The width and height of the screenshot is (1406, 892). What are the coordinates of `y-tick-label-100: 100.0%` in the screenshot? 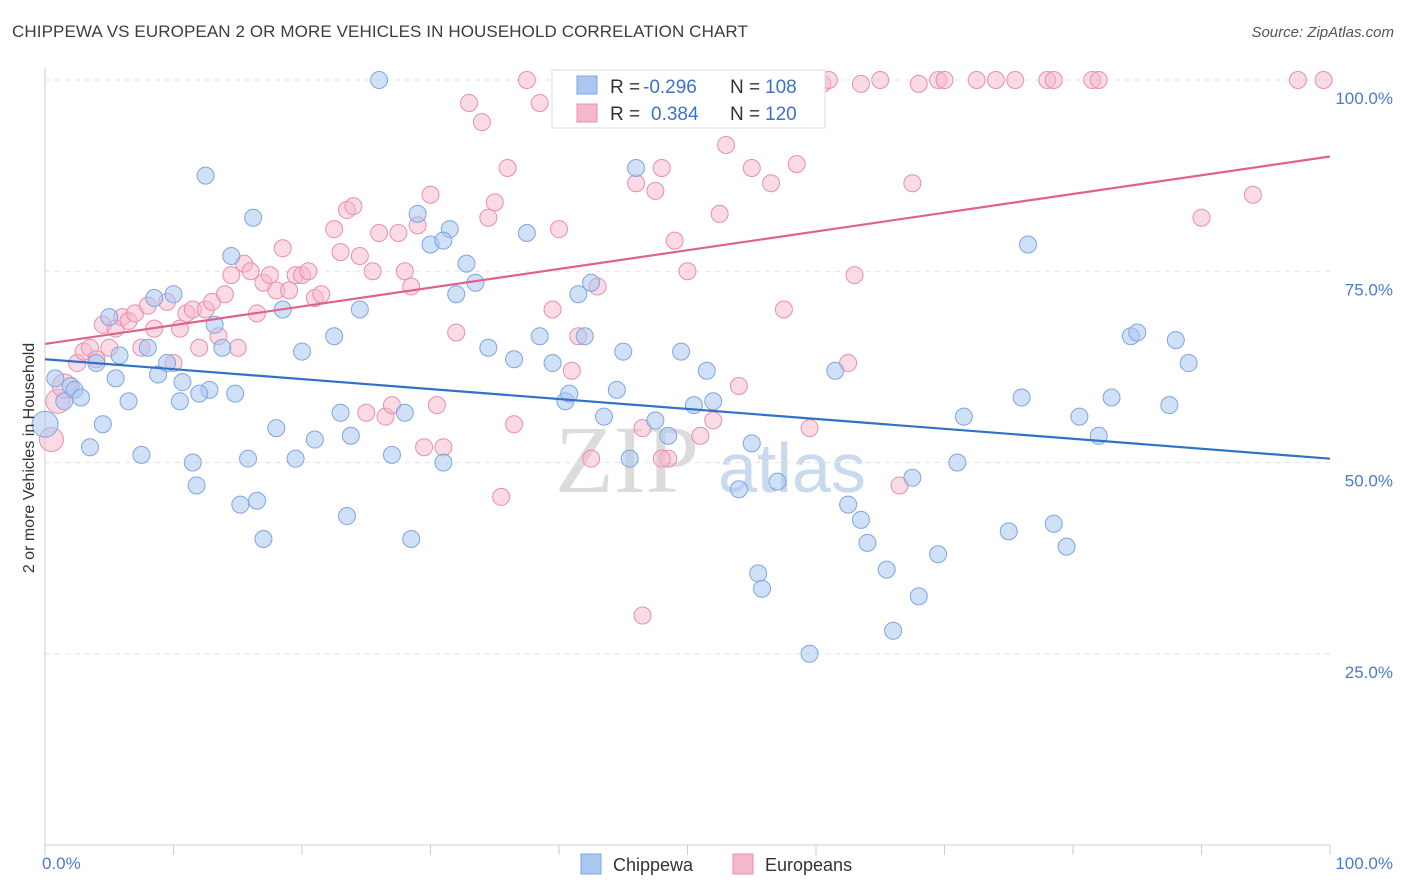 It's located at (1364, 98).